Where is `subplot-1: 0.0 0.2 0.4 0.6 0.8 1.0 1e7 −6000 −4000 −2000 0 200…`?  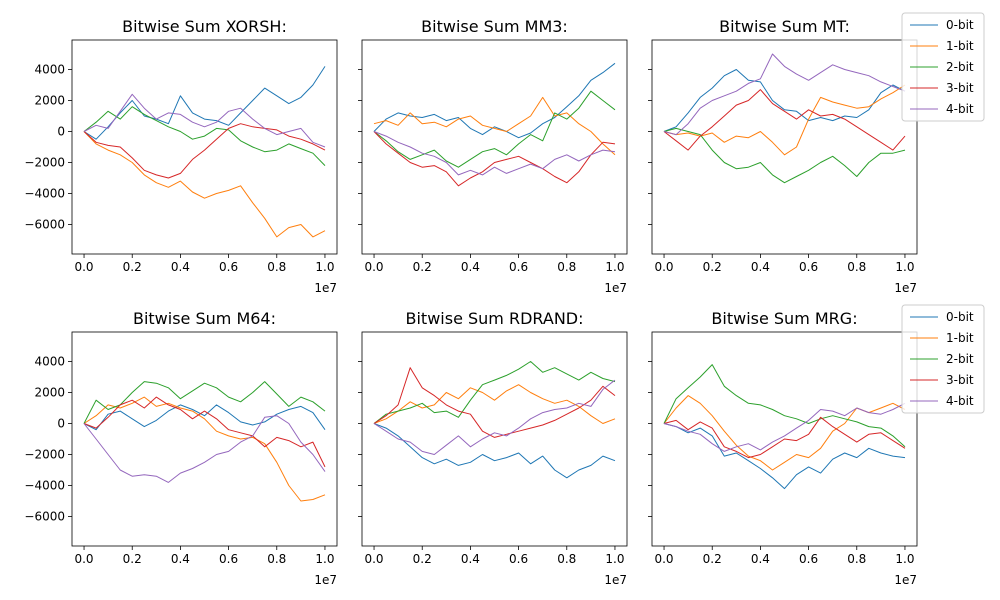
subplot-1: 0.0 0.2 0.4 0.6 0.8 1.0 1e7 −6000 −4000 −2000 0 200… is located at coordinates (181, 156).